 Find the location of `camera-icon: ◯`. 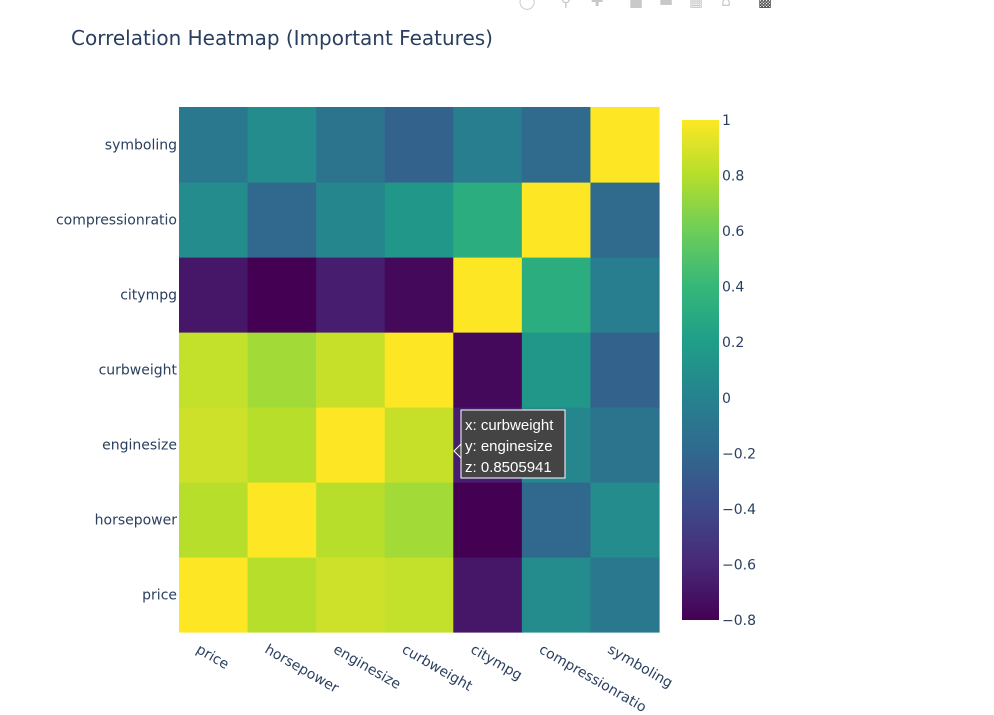

camera-icon: ◯ is located at coordinates (527, 5).